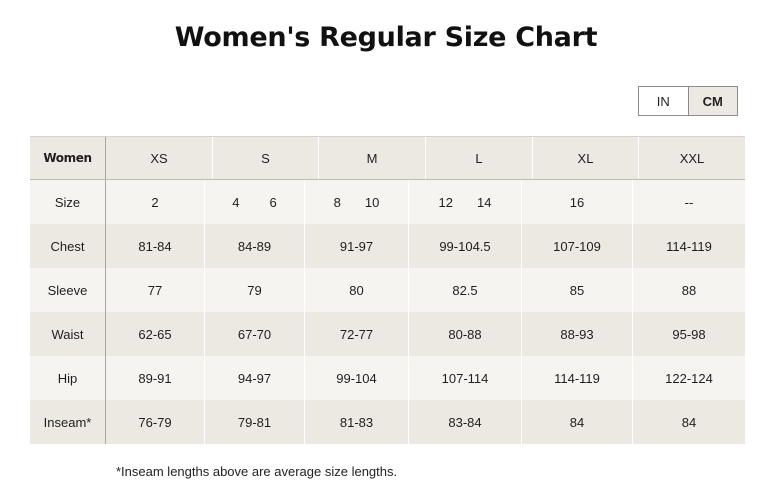 This screenshot has width=772, height=493. Describe the element at coordinates (155, 378) in the screenshot. I see `table-cell: 89-91` at that location.